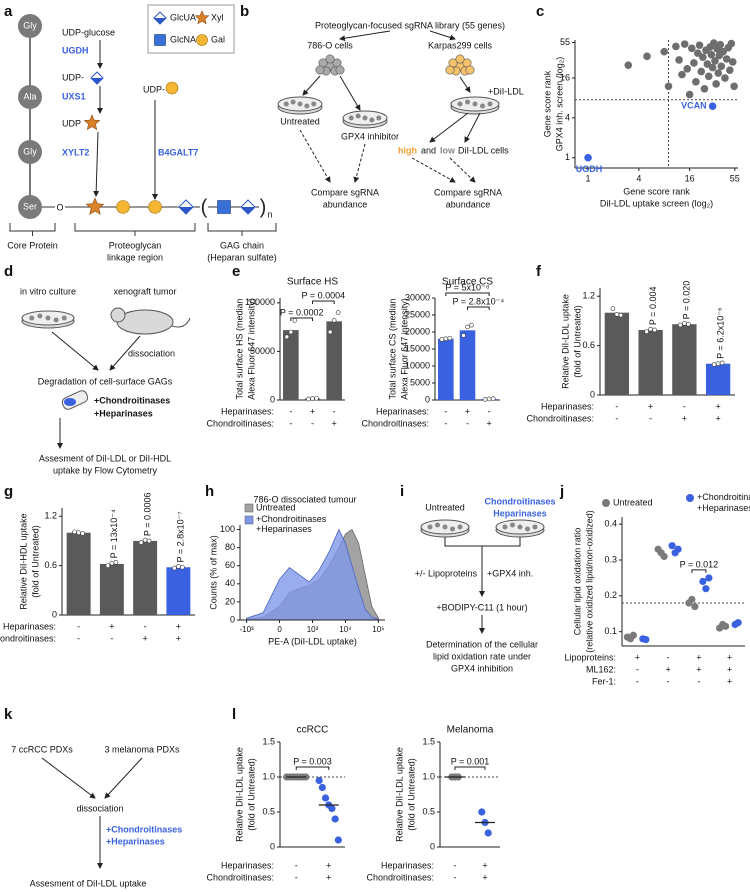  Describe the element at coordinates (8, 491) in the screenshot. I see `panel-letter: g` at that location.